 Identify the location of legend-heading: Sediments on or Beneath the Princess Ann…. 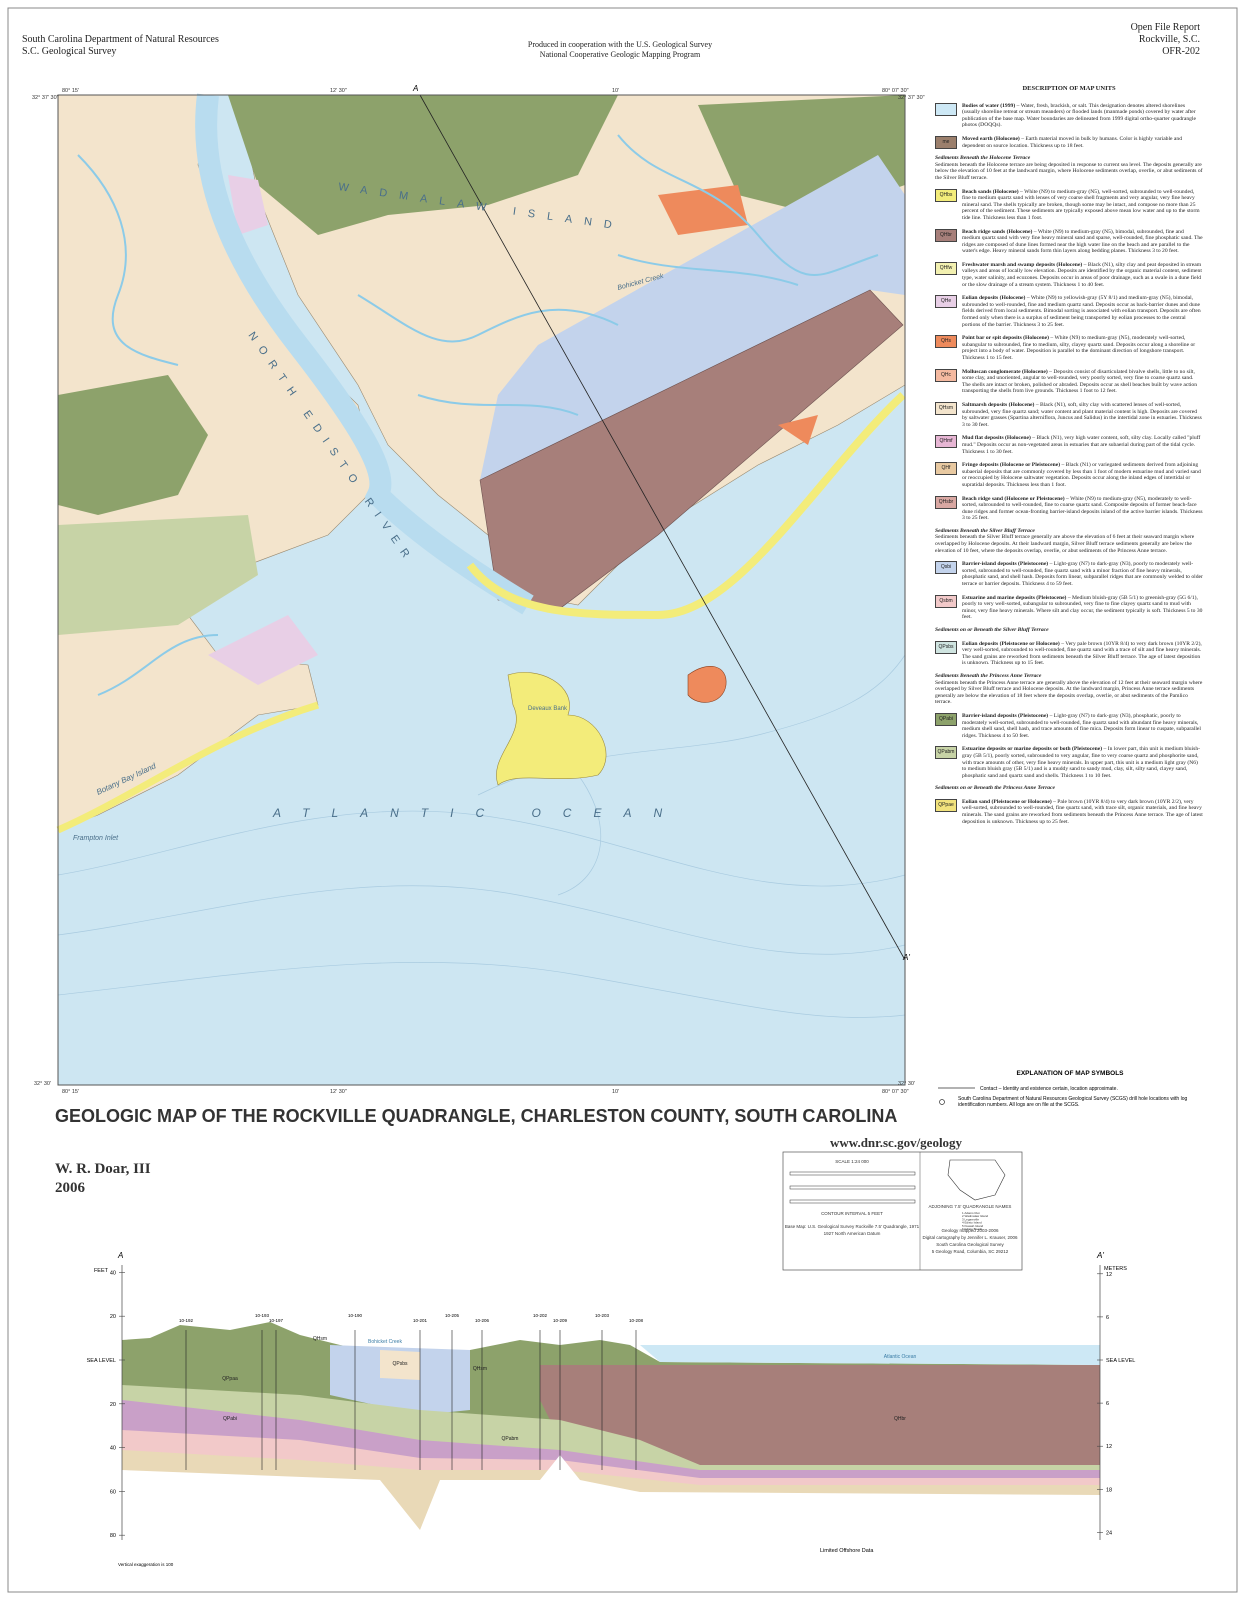
(995, 788).